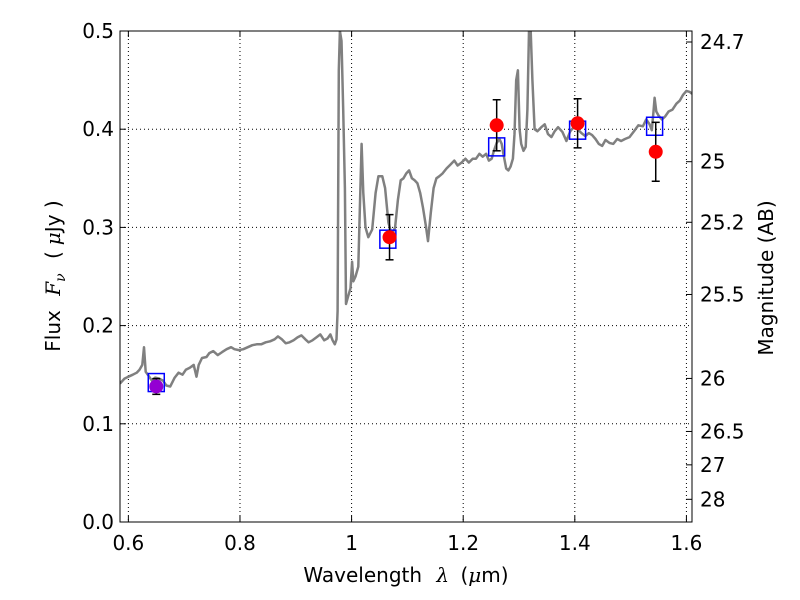 The image size is (800, 600). Describe the element at coordinates (98, 522) in the screenshot. I see `y-tick-label: 0.0` at that location.